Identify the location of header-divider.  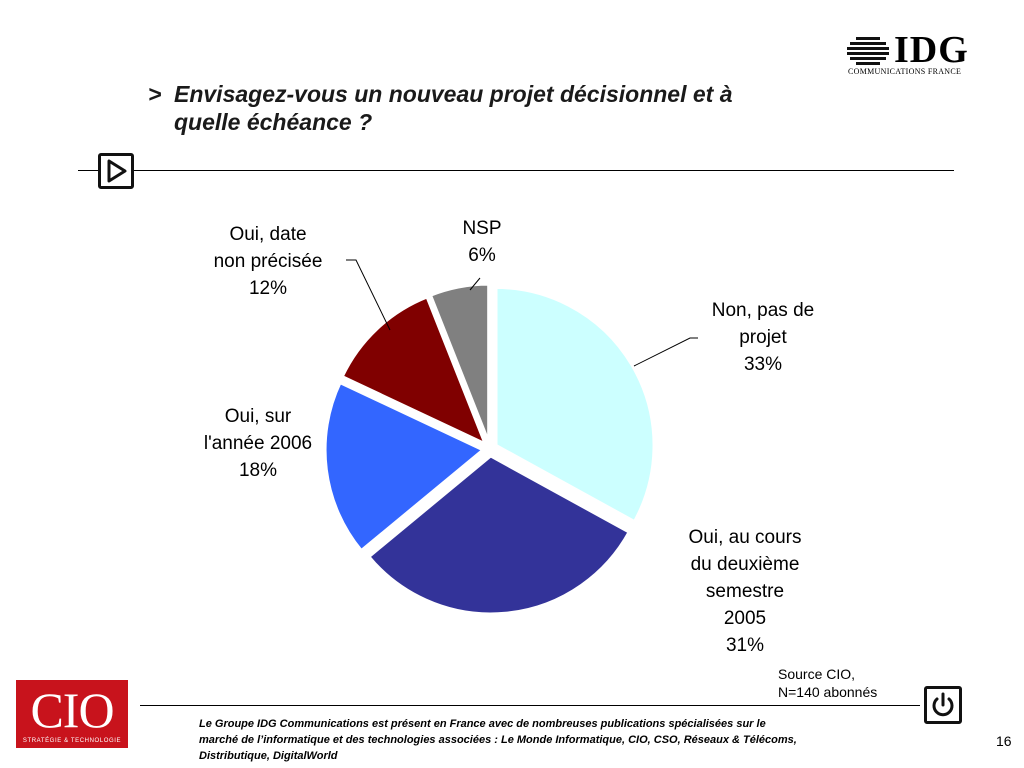
(516, 170).